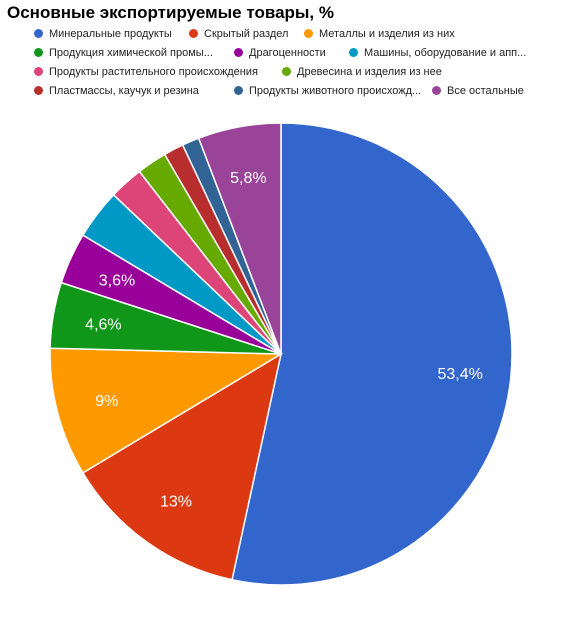 This screenshot has height=622, width=576. I want to click on legend-item: Металлы и изделия из них, so click(379, 34).